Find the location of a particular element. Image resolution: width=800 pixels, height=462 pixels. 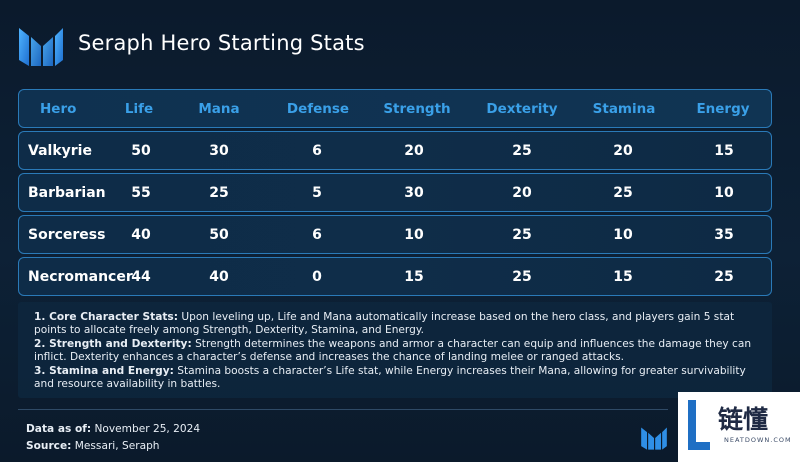

header-strength: Strength is located at coordinates (417, 108).